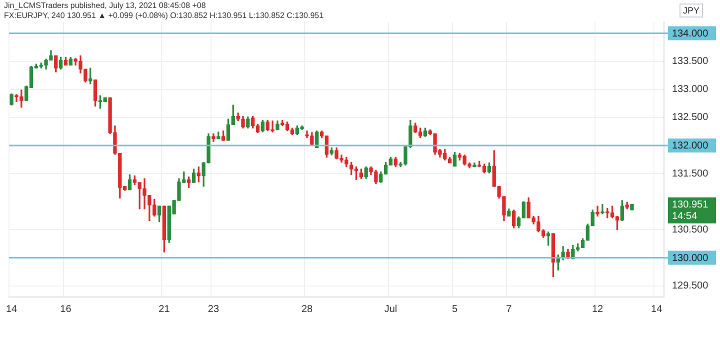 The height and width of the screenshot is (341, 720). What do you see at coordinates (690, 118) in the screenshot?
I see `y-tick-label: 132.500` at bounding box center [690, 118].